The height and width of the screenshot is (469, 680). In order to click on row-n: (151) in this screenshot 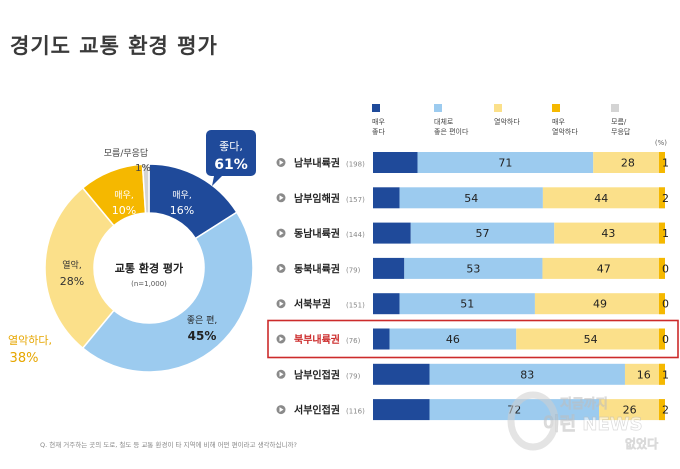, I will do `click(355, 306)`.